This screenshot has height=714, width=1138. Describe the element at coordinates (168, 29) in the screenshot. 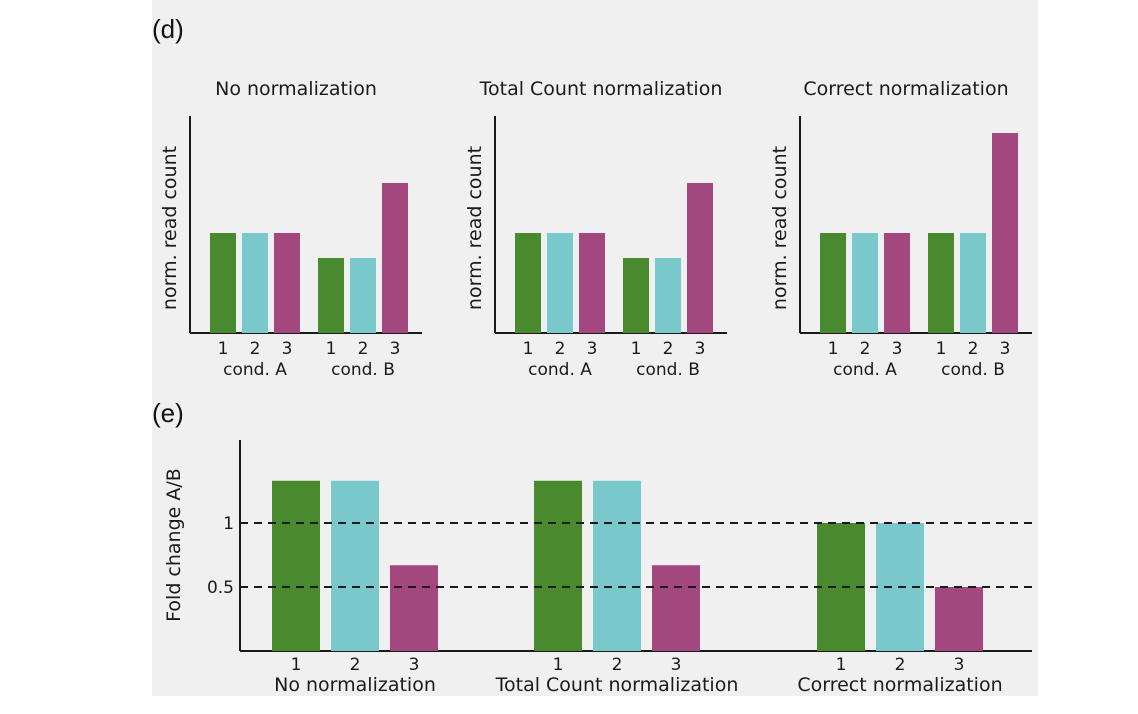

I see `panel-d-label: (d)` at that location.